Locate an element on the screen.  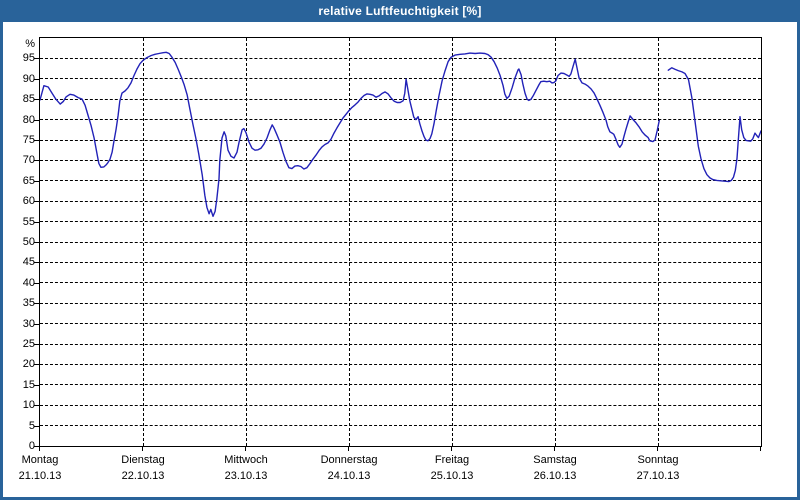
day-date-label: 25.10.13 is located at coordinates (452, 476).